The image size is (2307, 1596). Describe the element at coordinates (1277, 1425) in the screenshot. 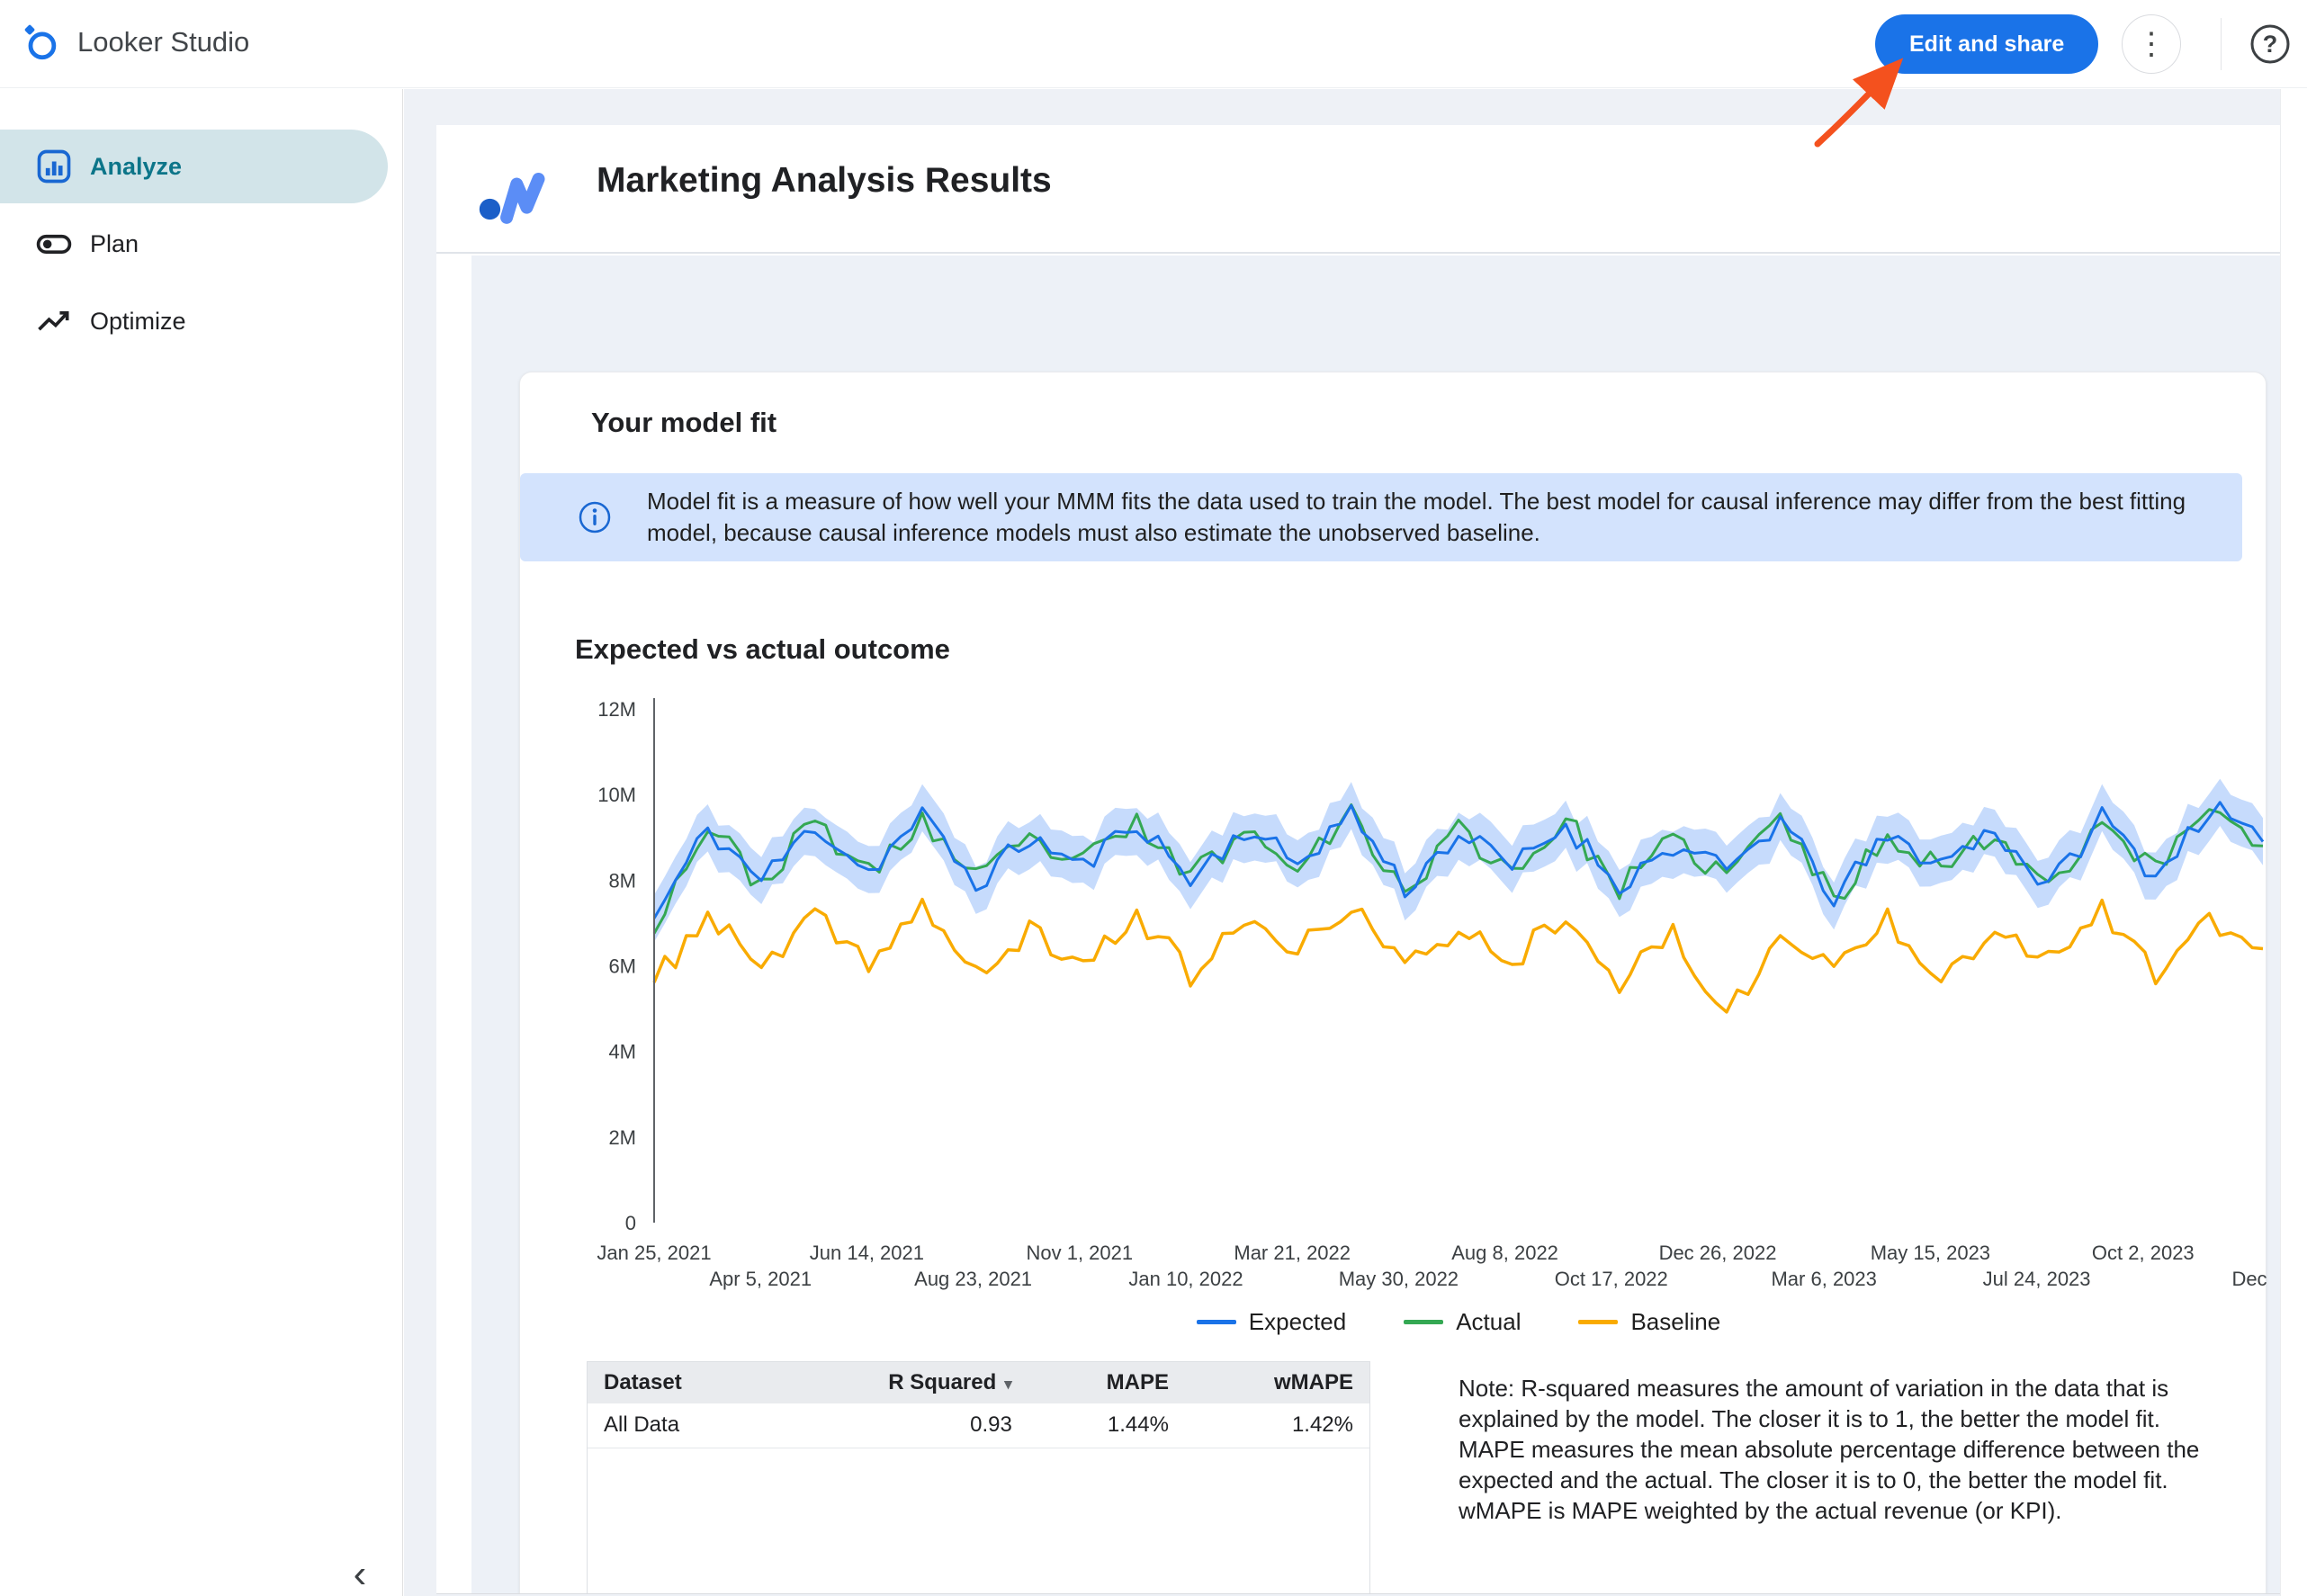

I see `table-cell: 1.42%` at that location.